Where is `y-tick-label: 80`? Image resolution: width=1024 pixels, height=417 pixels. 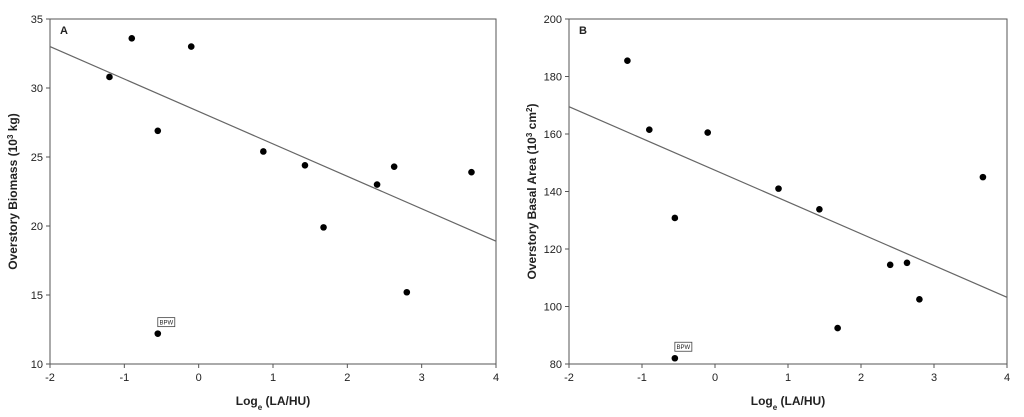 y-tick-label: 80 is located at coordinates (556, 365).